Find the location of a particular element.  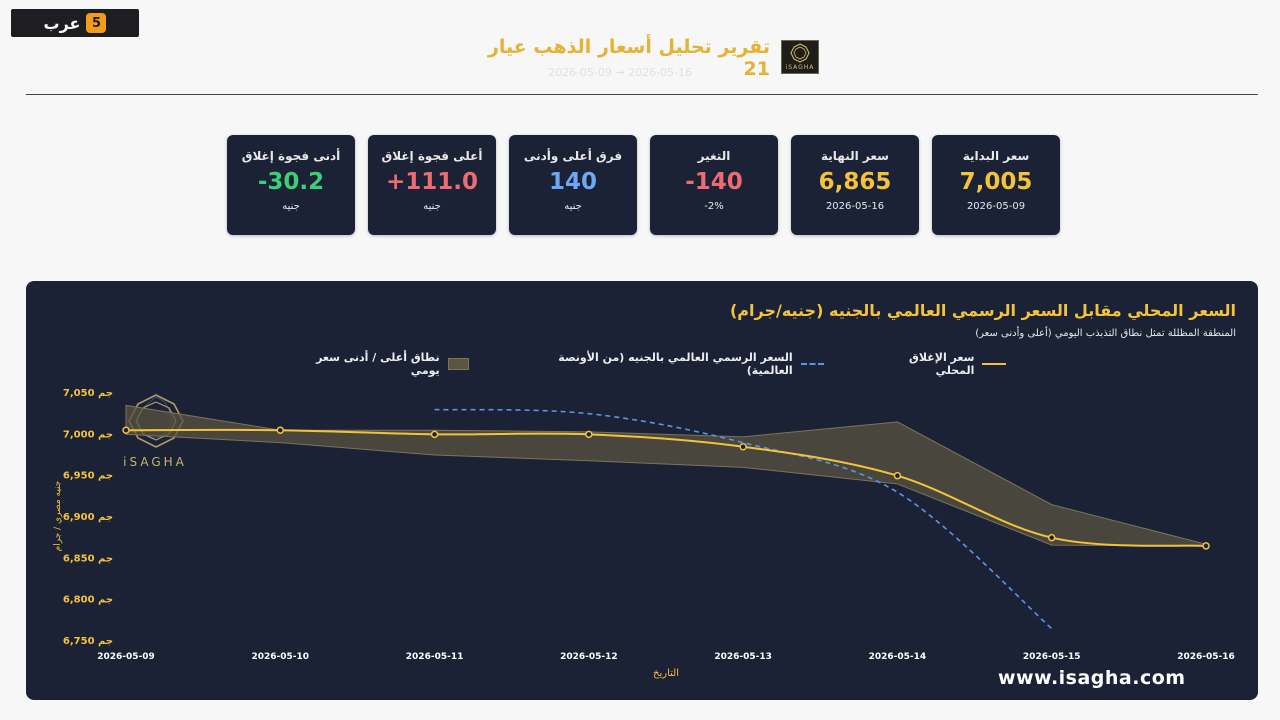

card-value: 7,005 is located at coordinates (996, 182).